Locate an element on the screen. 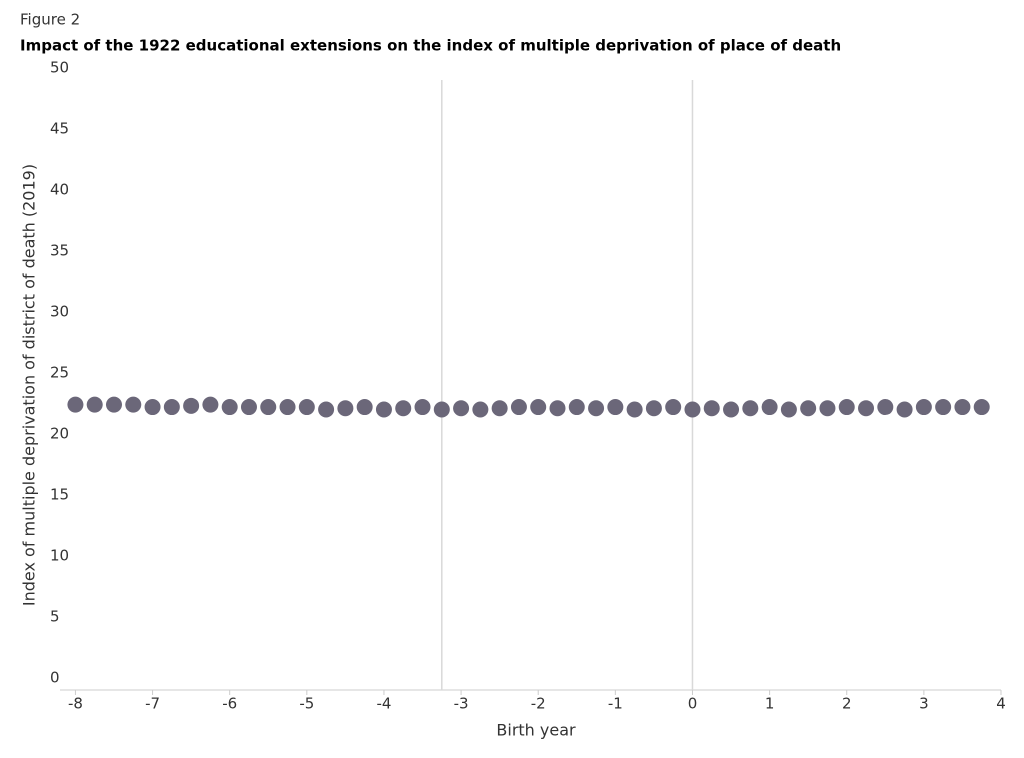 This screenshot has height=758, width=1024. y-tick-label: 35 is located at coordinates (59, 250).